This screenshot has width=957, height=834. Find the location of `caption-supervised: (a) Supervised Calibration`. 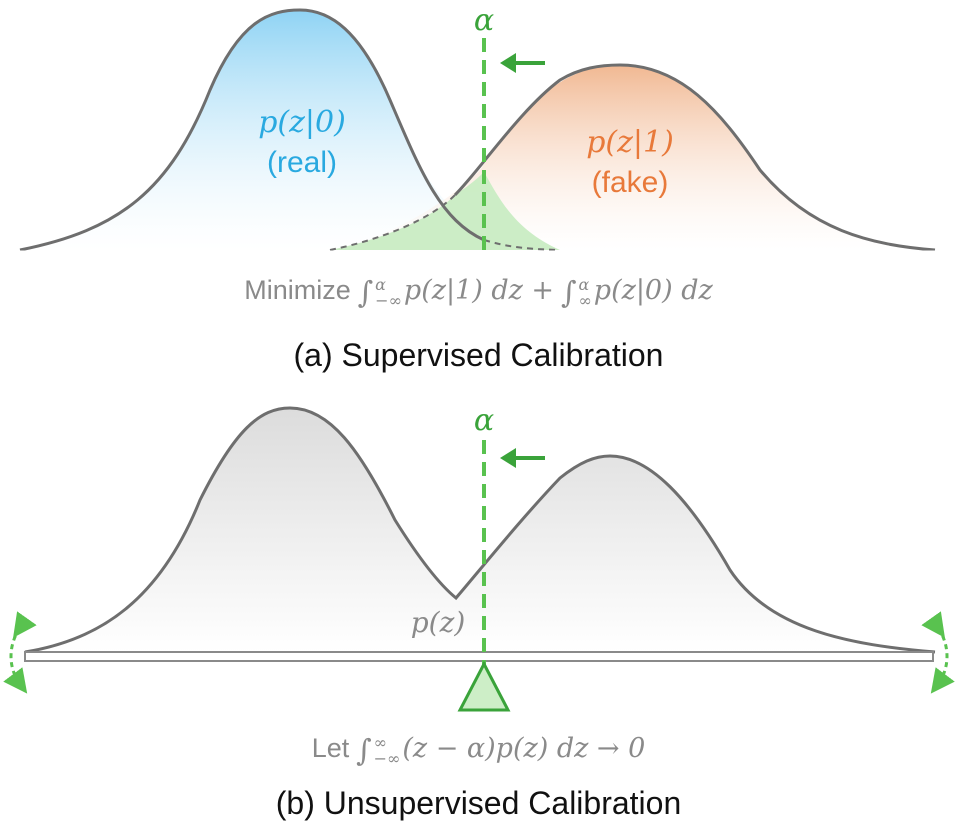

caption-supervised: (a) Supervised Calibration is located at coordinates (478, 355).